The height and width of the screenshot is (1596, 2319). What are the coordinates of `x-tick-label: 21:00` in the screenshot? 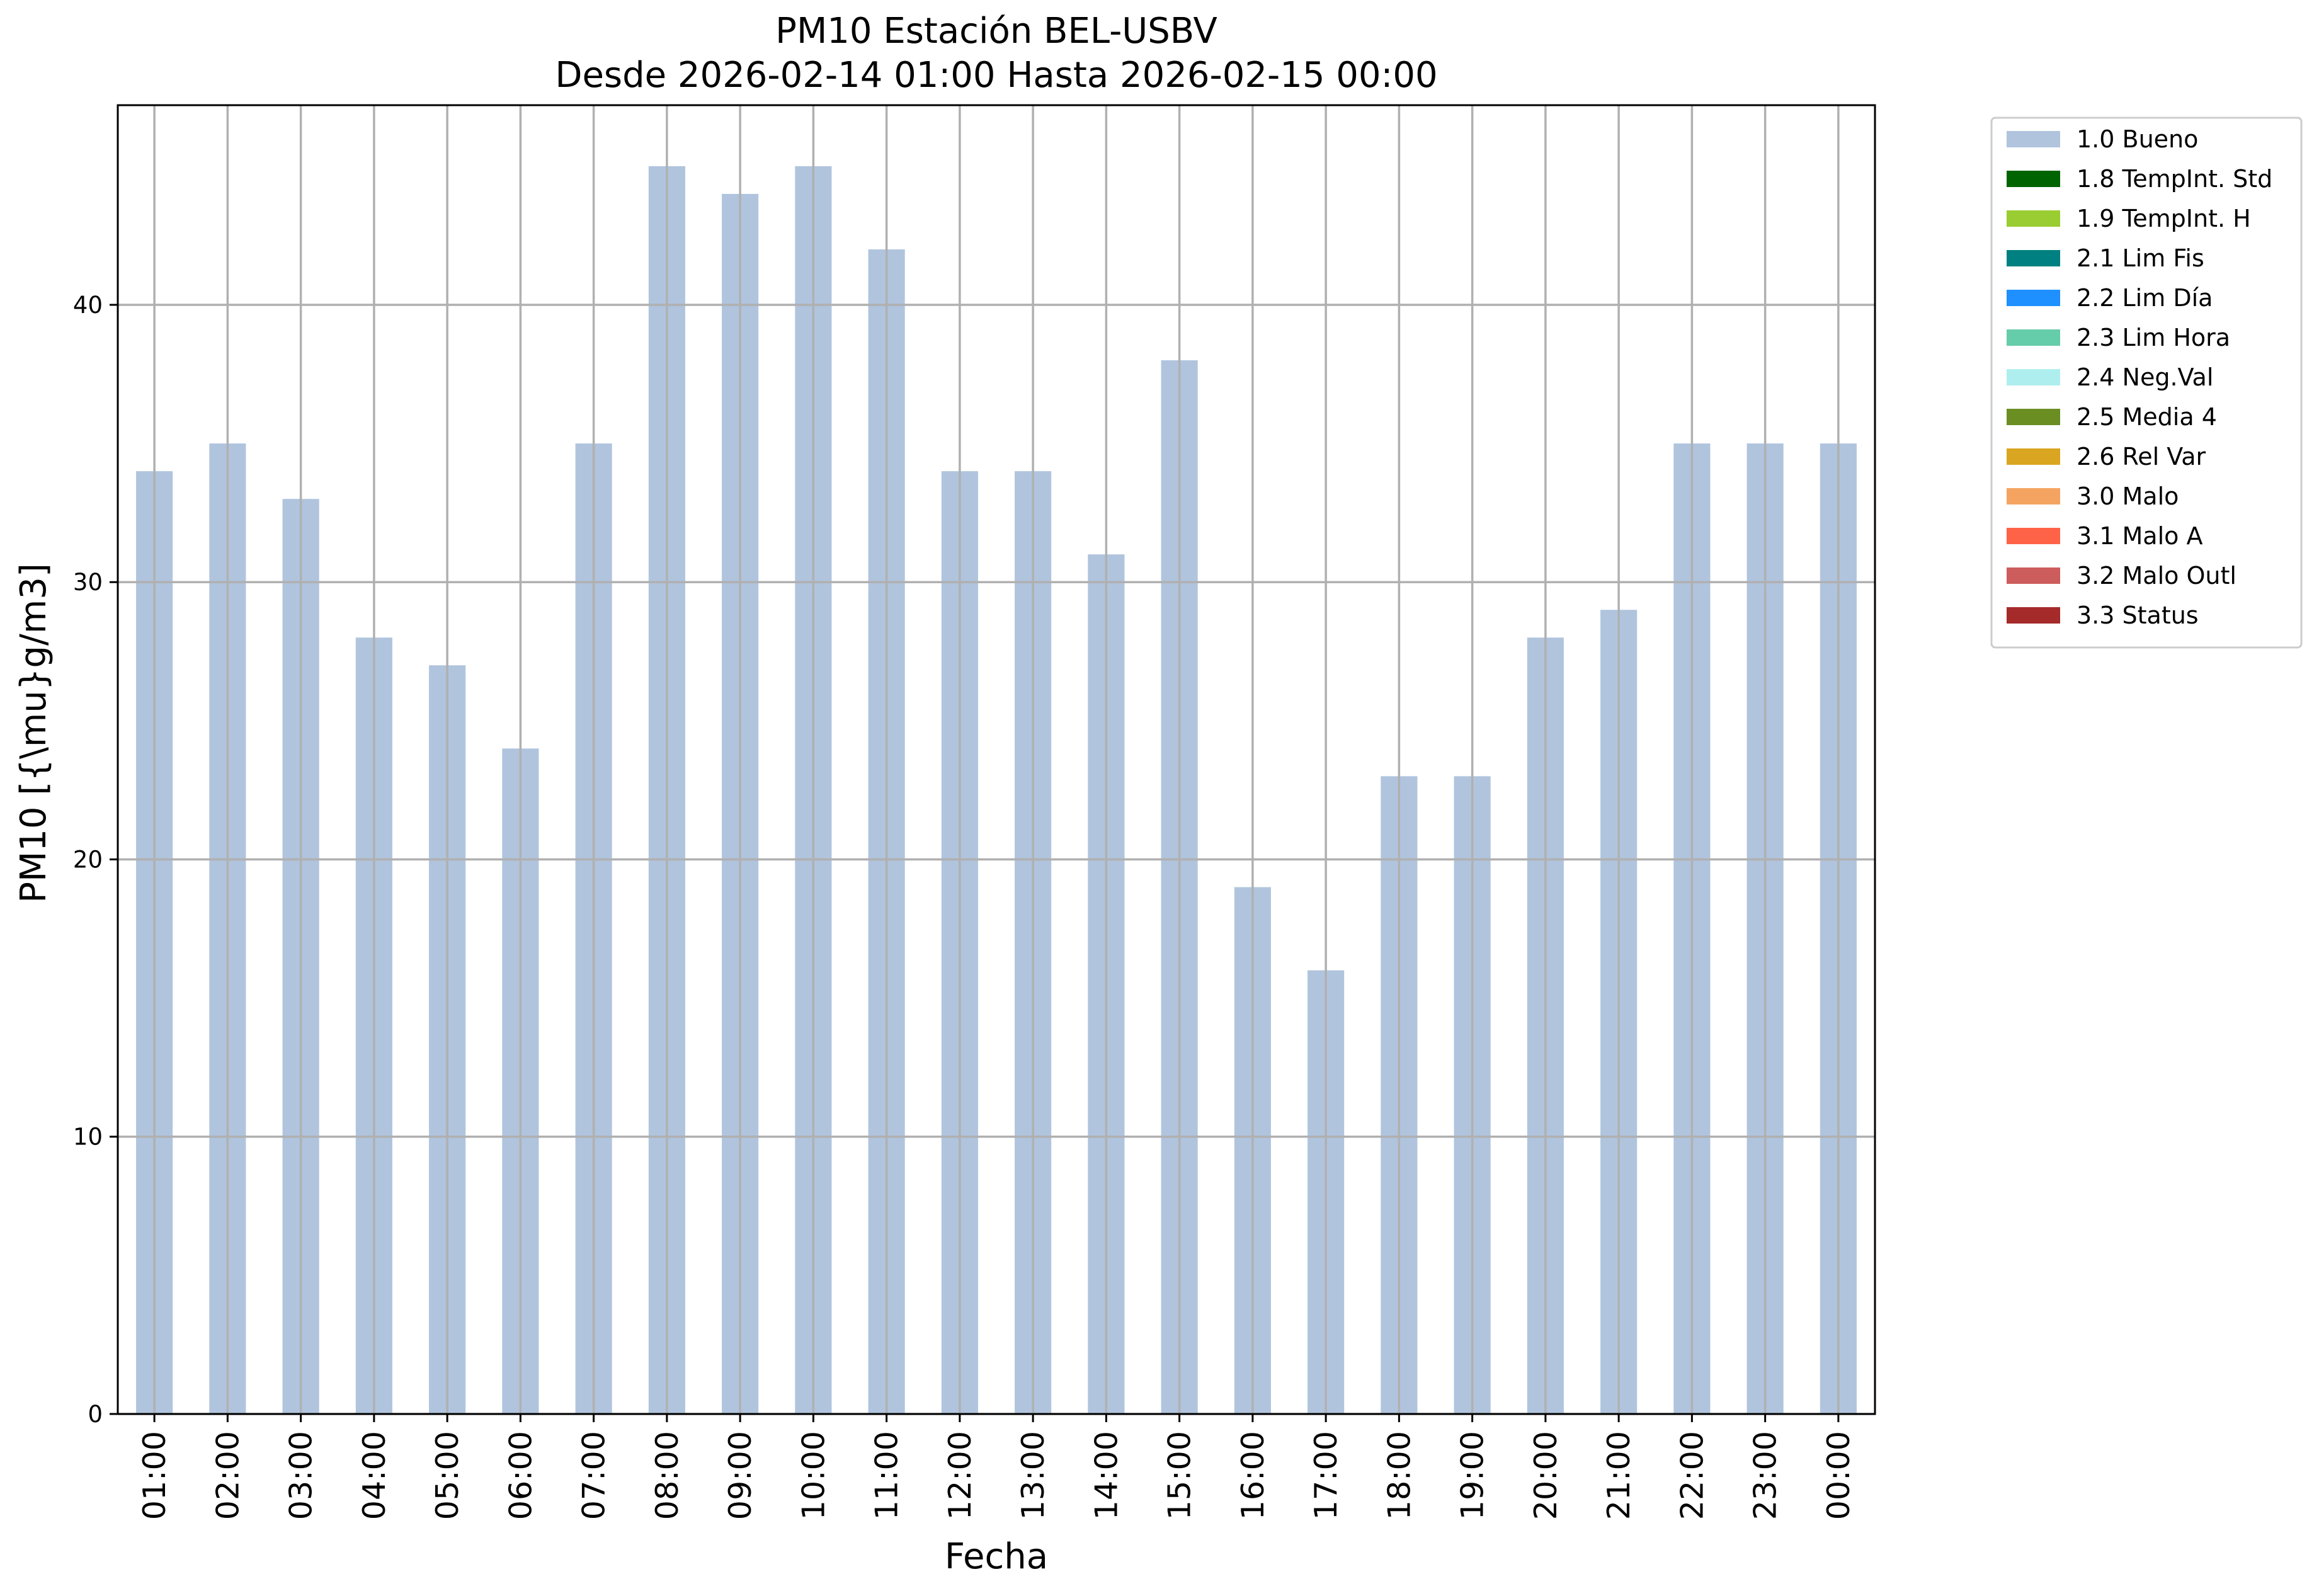 It's located at (1619, 1475).